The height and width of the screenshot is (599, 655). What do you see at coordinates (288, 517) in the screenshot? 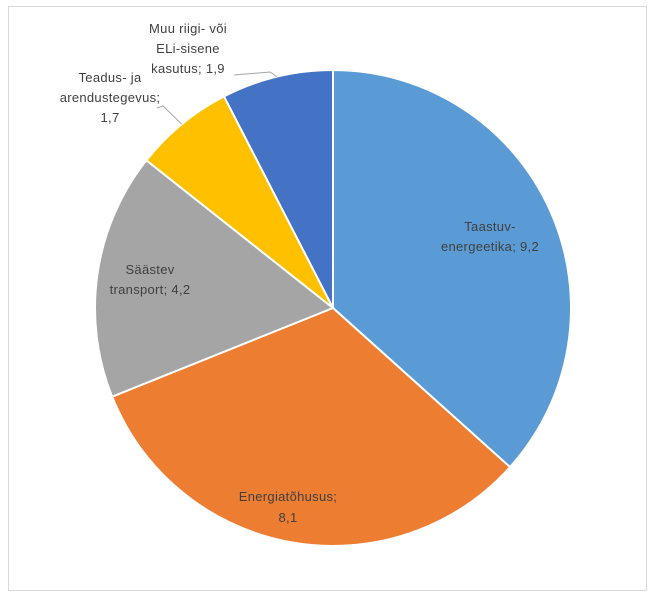
I see `data-label-line: 8,1` at bounding box center [288, 517].